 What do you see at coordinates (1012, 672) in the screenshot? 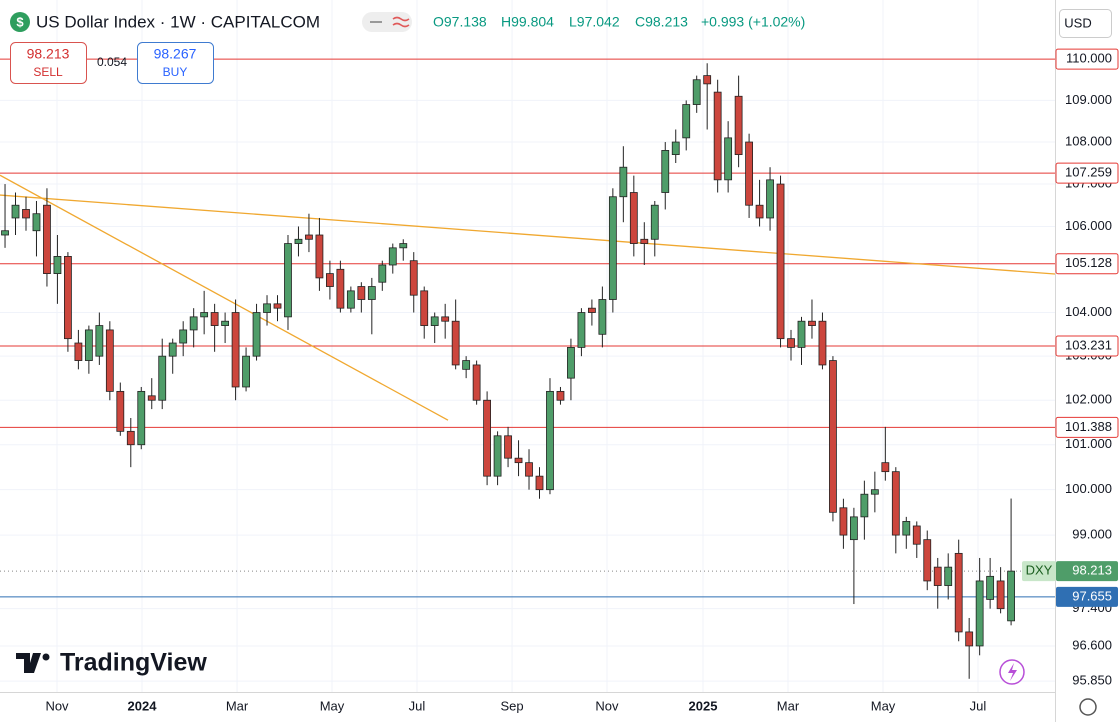
I see `icon` at bounding box center [1012, 672].